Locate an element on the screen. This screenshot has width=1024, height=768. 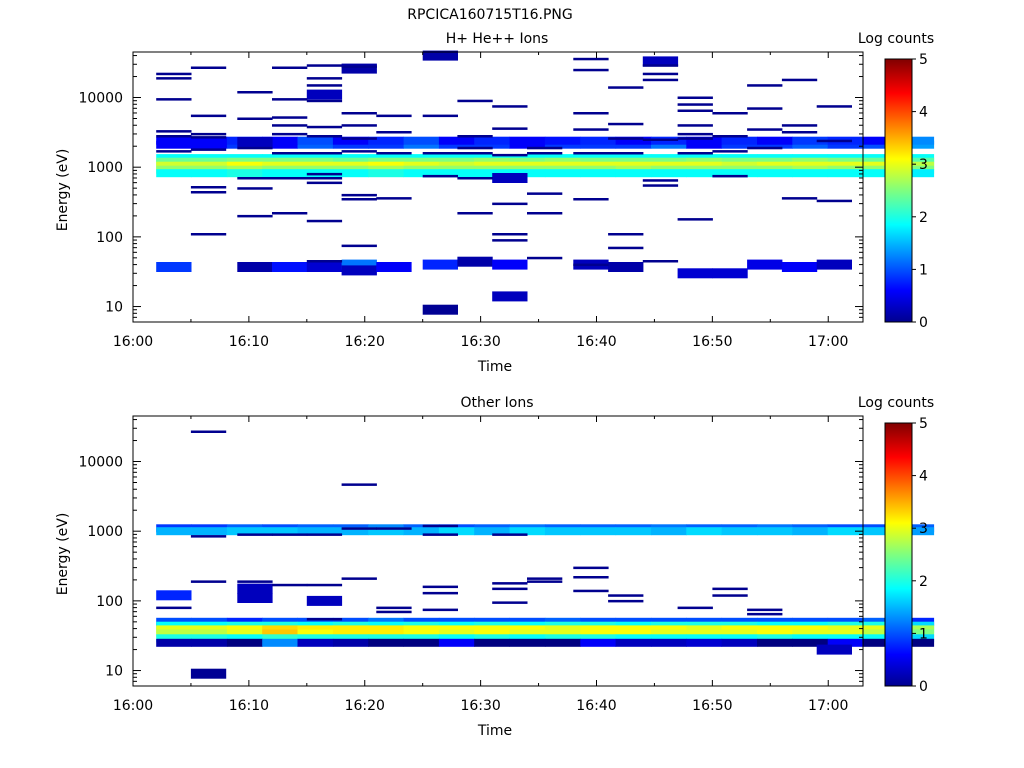
panel-2-colorbar-label: Log counts is located at coordinates (896, 403).